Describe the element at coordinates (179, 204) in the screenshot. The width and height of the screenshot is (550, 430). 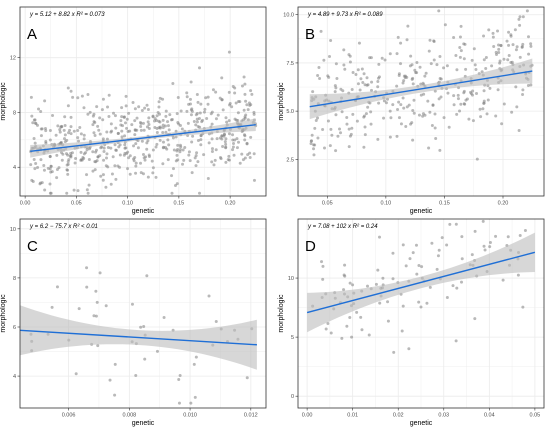
I see `x-tick-label: 0.15` at that location.